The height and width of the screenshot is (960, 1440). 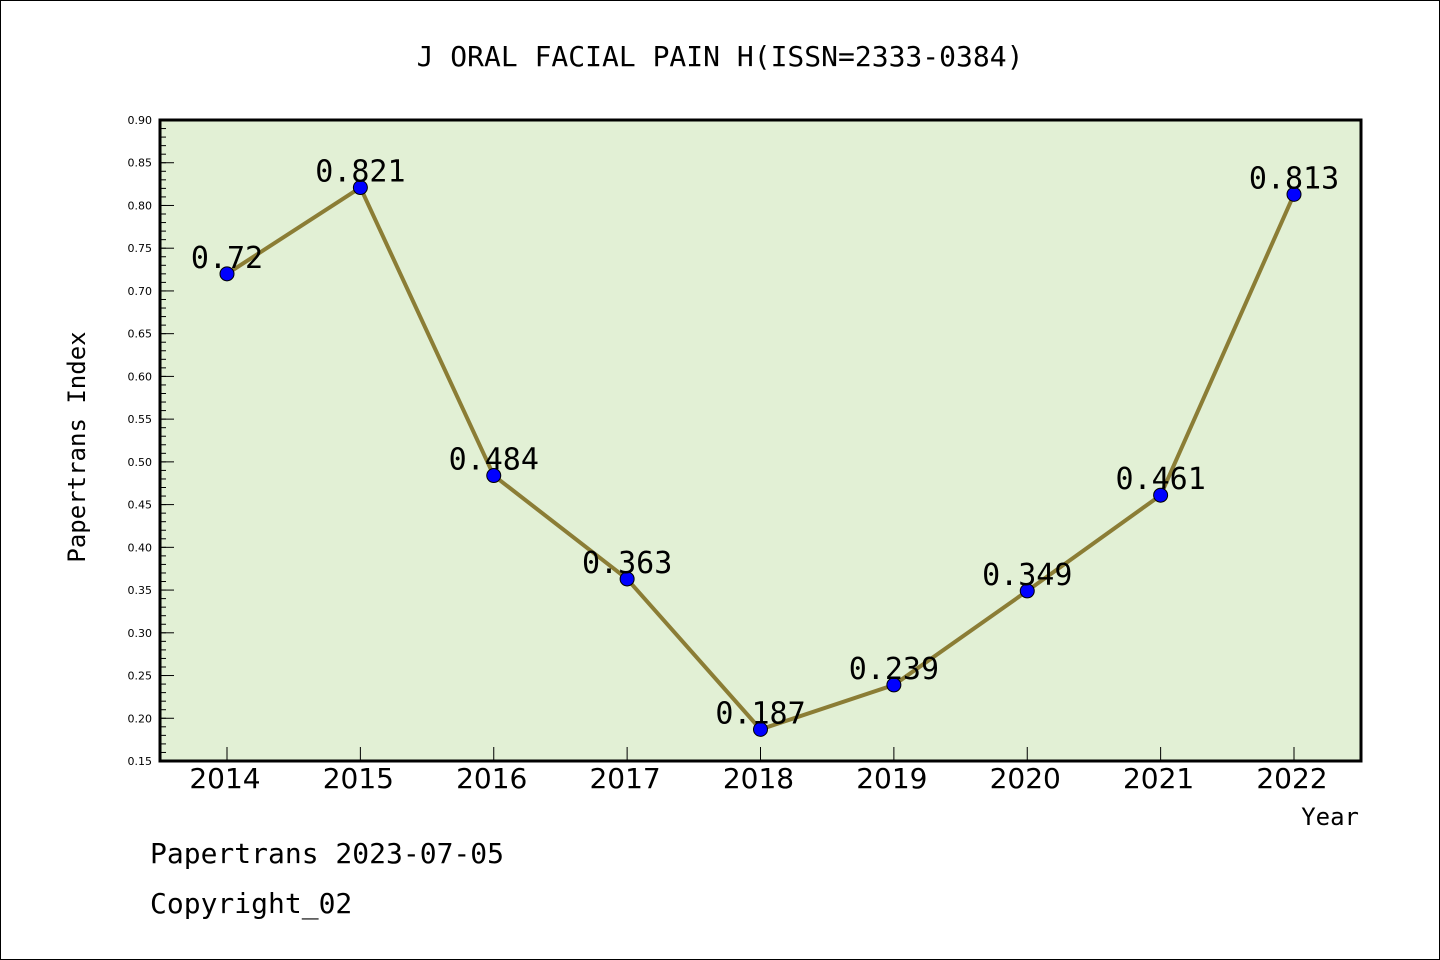 I want to click on y-tick-label: 0.35, so click(x=140, y=590).